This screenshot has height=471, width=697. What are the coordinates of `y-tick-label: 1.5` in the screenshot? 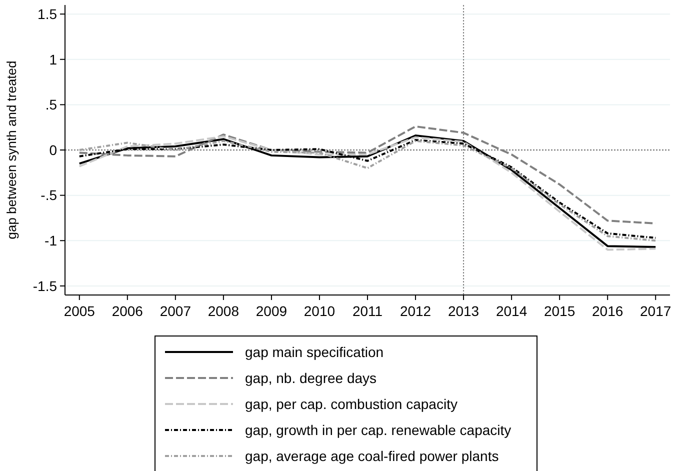 It's located at (48, 14).